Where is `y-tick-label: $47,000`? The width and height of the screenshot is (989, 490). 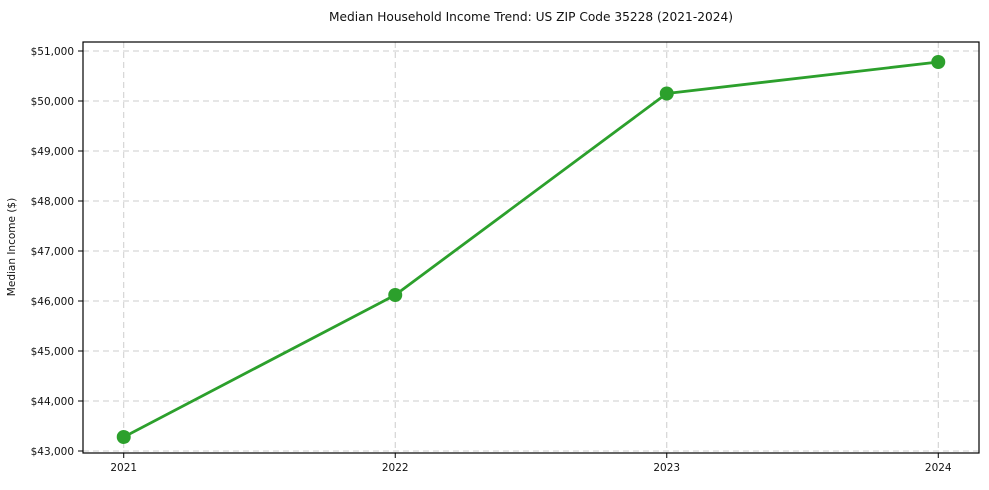
y-tick-label: $47,000 is located at coordinates (52, 252).